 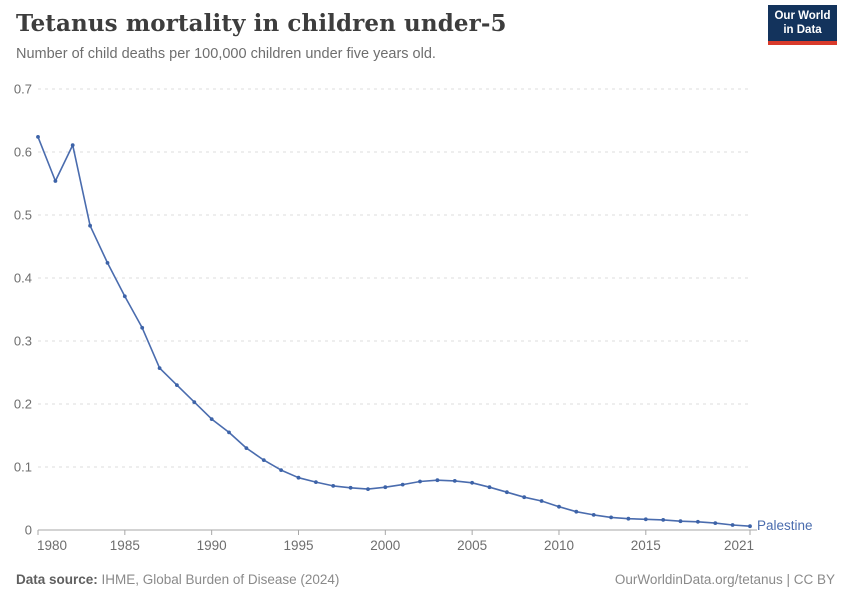 What do you see at coordinates (715, 523) in the screenshot?
I see `data-point-2019` at bounding box center [715, 523].